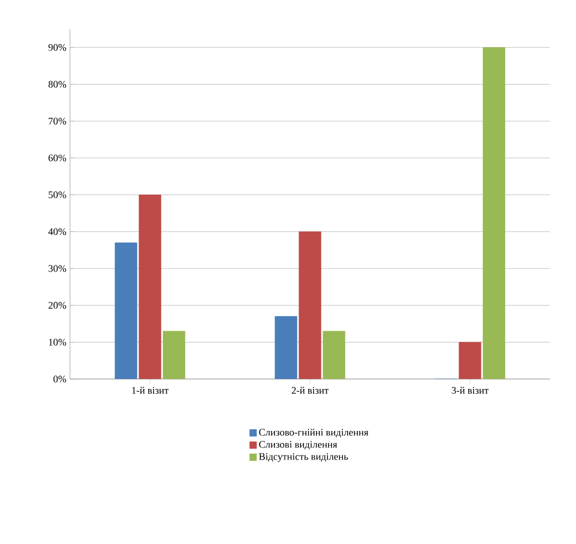  I want to click on y-tick-label: 20%, so click(57, 305).